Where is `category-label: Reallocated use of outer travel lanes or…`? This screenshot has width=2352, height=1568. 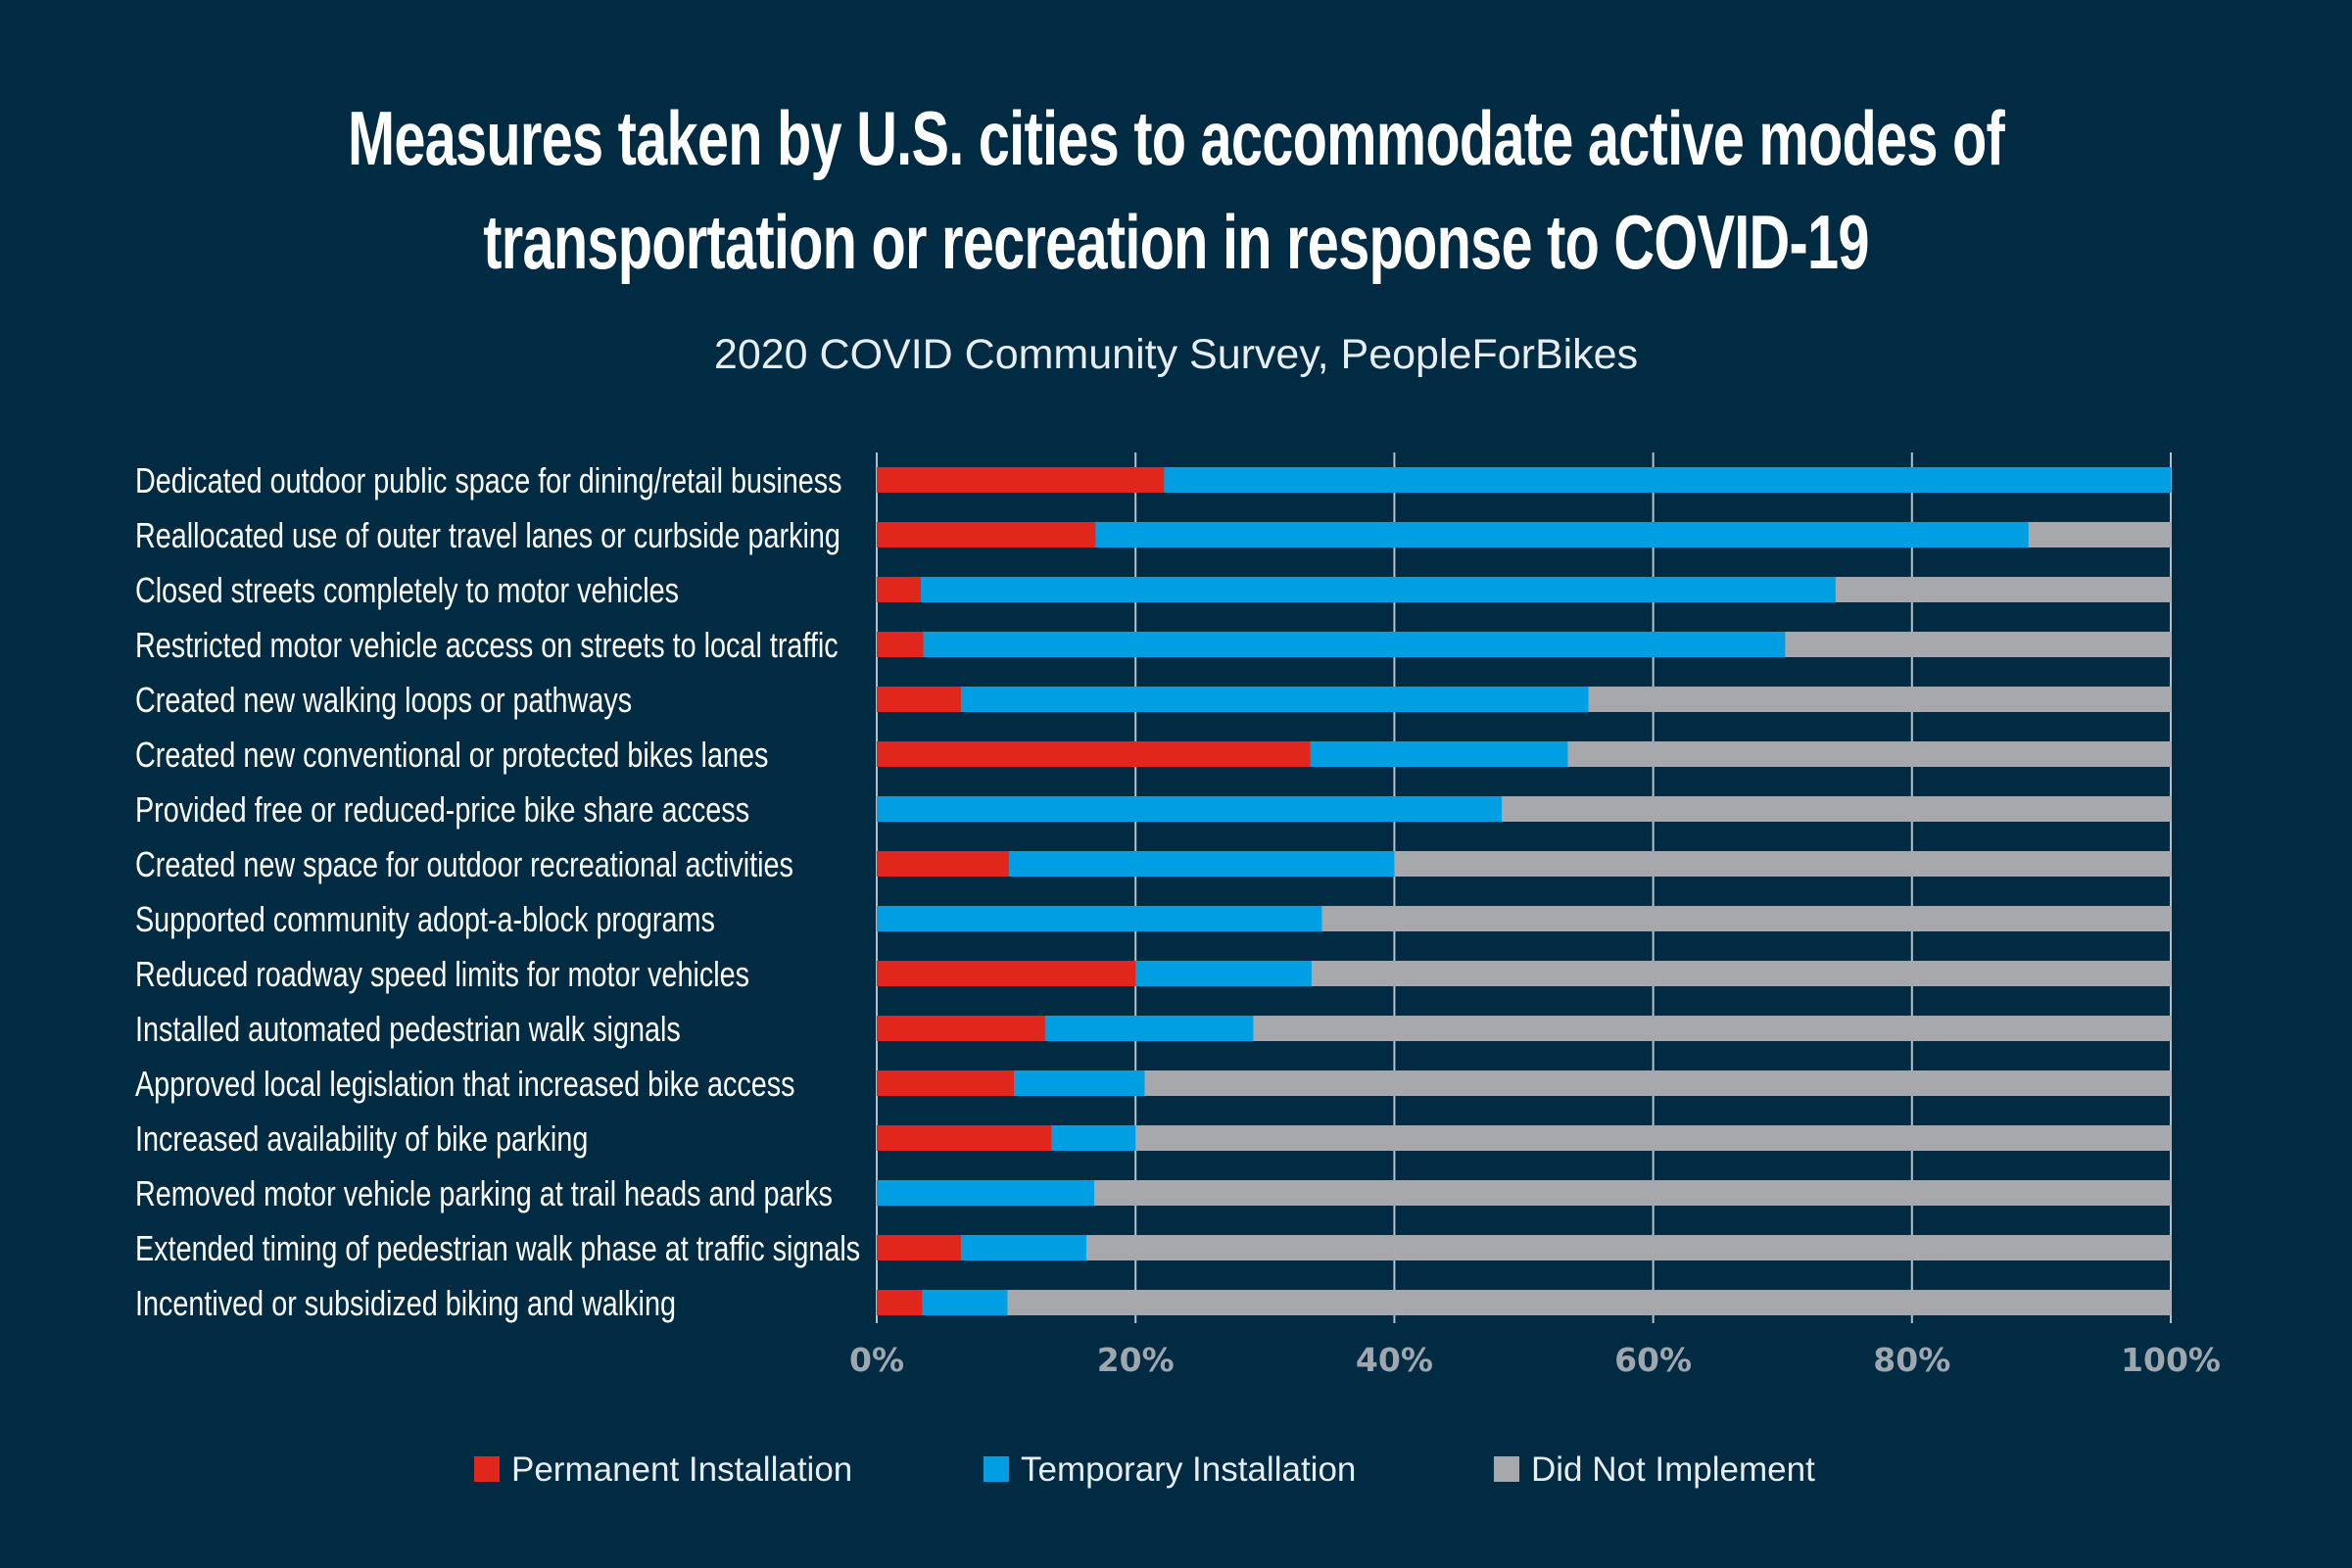
category-label: Reallocated use of outer travel lanes or… is located at coordinates (487, 535).